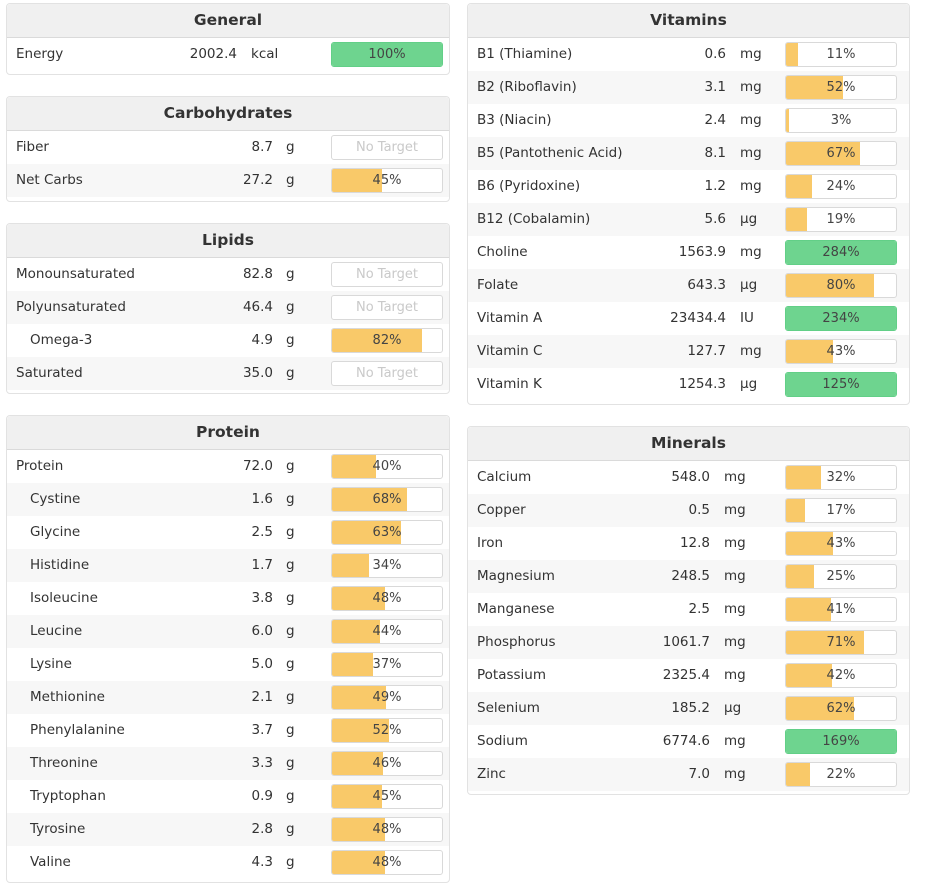  Describe the element at coordinates (688, 351) in the screenshot. I see `nutrient-row-vitamin-c: Vitamin C 127.7 mg 43%` at that location.